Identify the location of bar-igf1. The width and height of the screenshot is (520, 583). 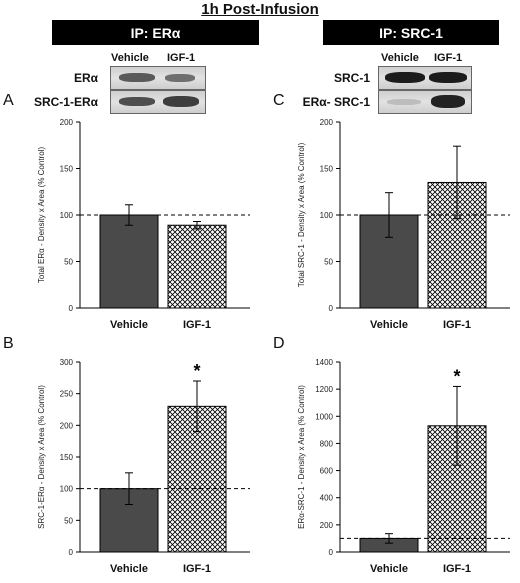
(197, 266).